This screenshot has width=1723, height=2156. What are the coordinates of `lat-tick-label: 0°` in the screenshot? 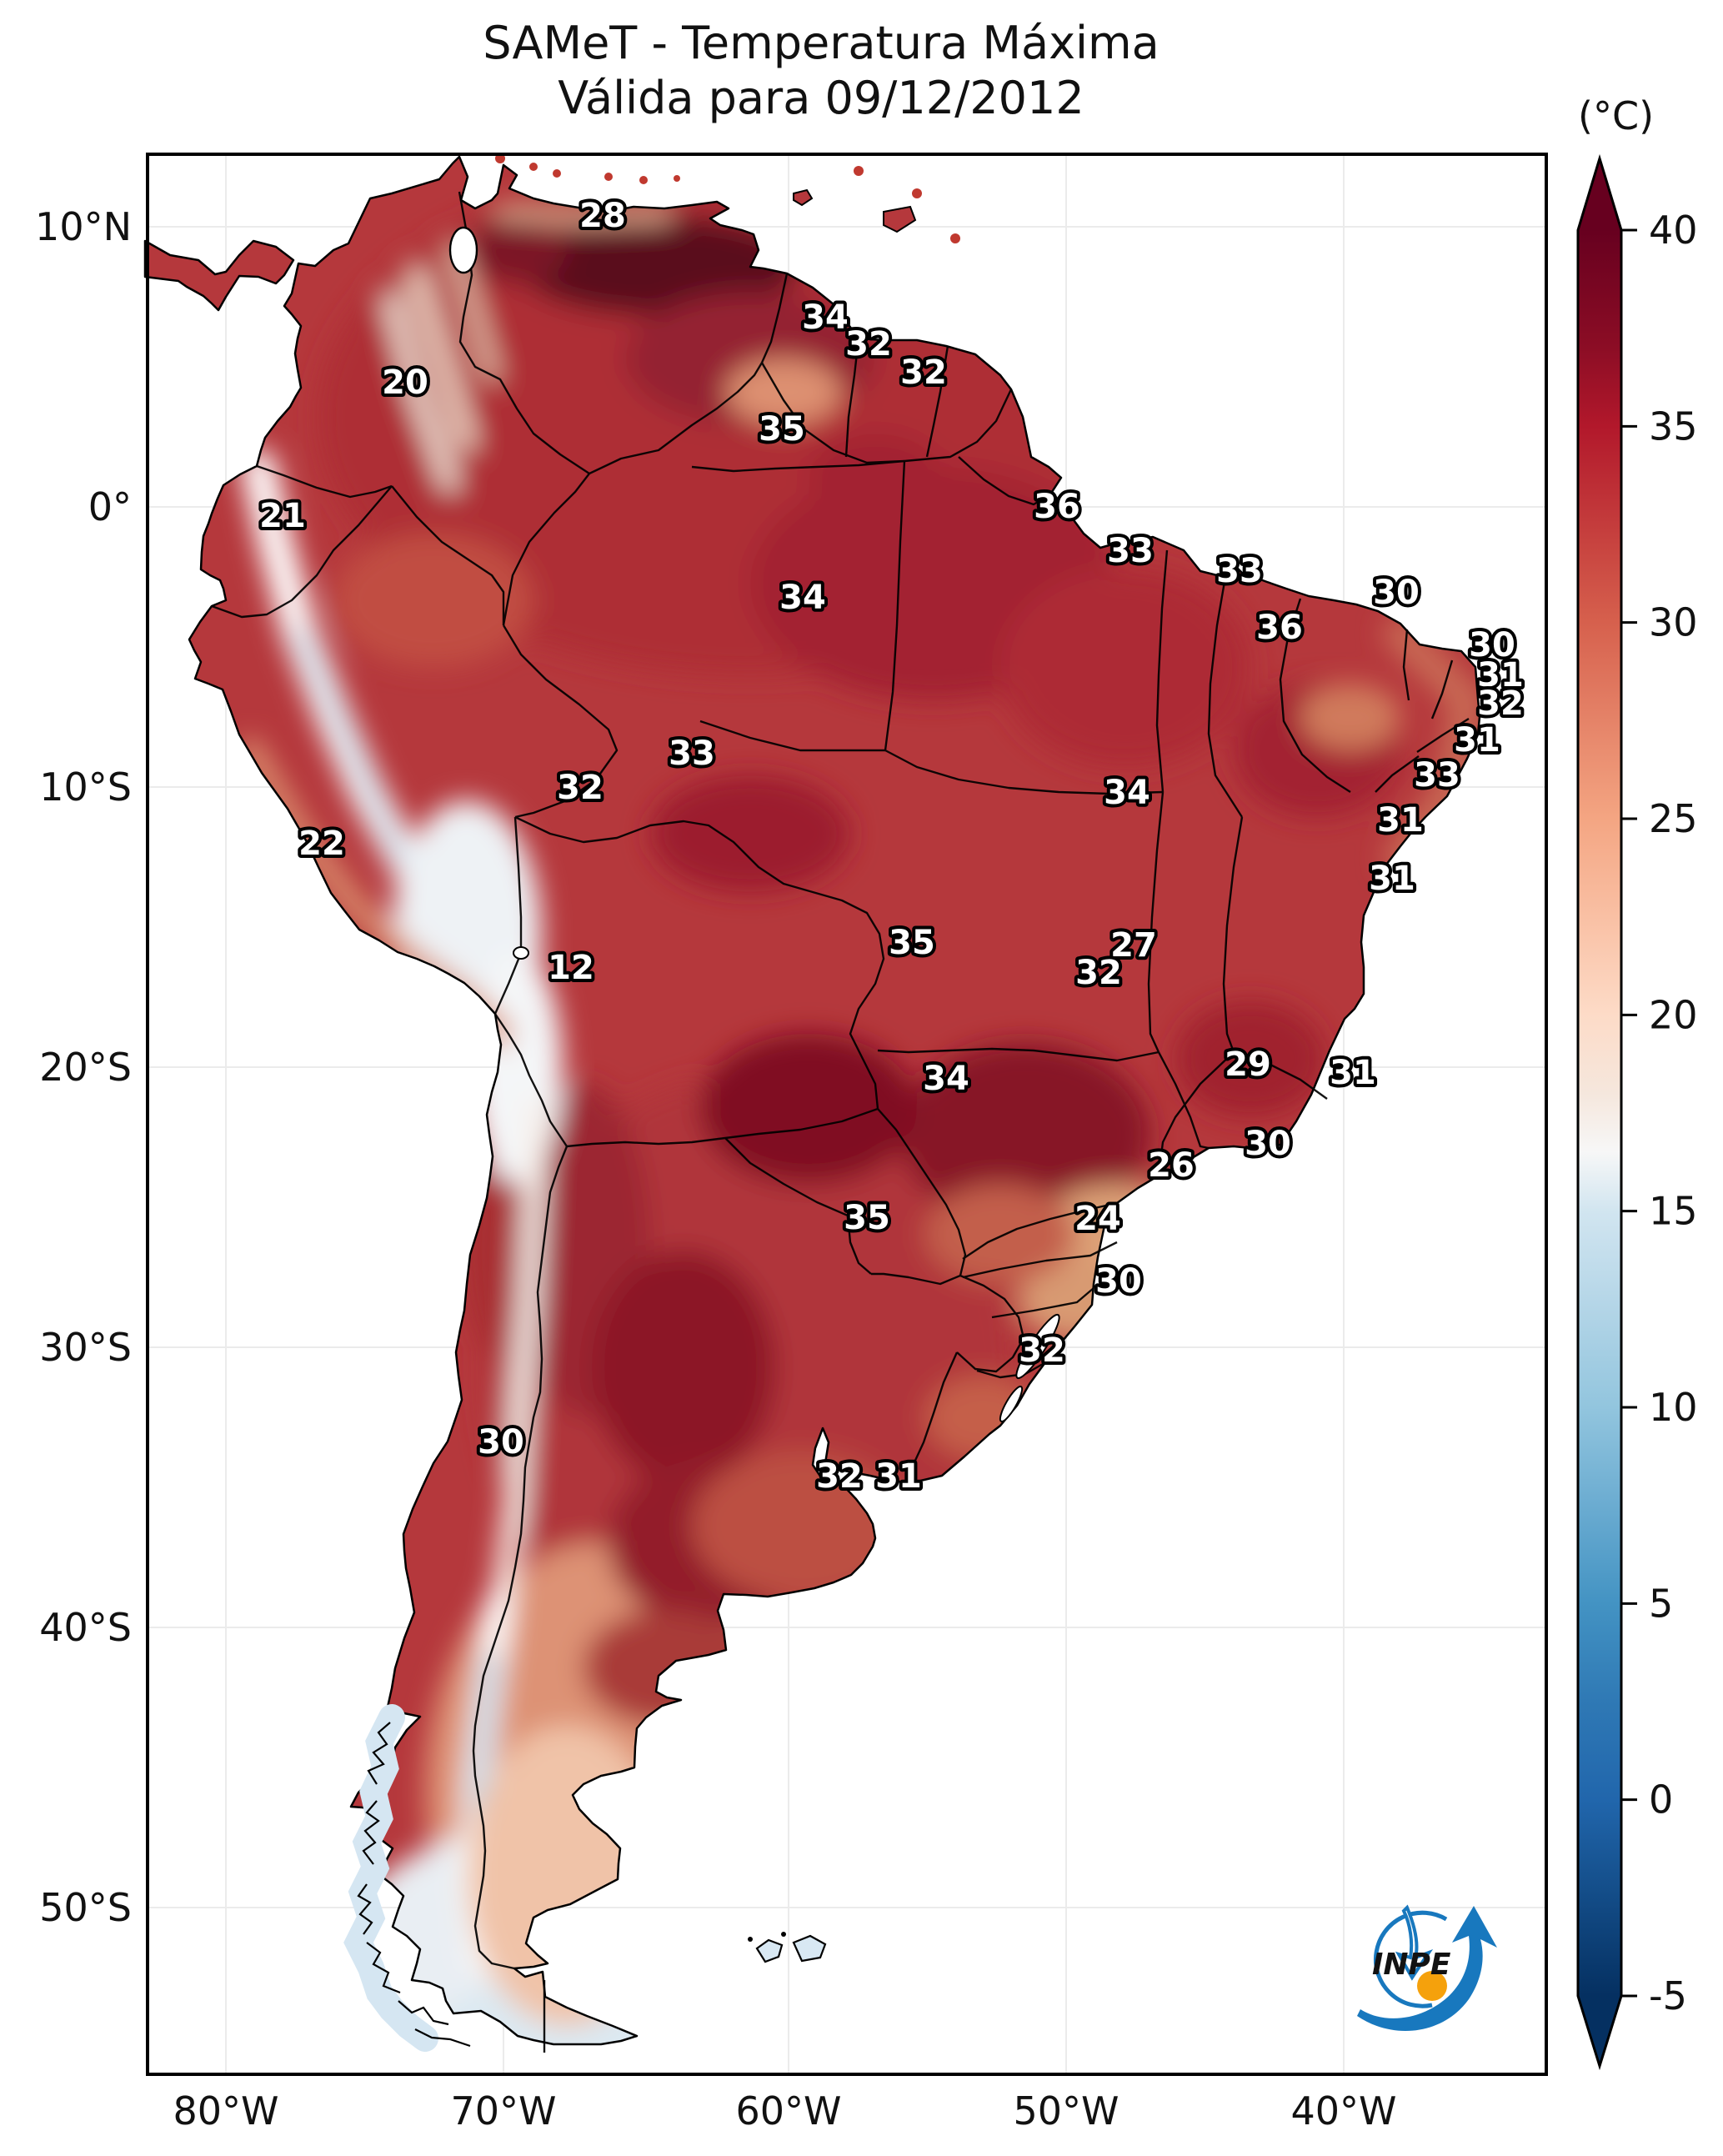 It's located at (110, 506).